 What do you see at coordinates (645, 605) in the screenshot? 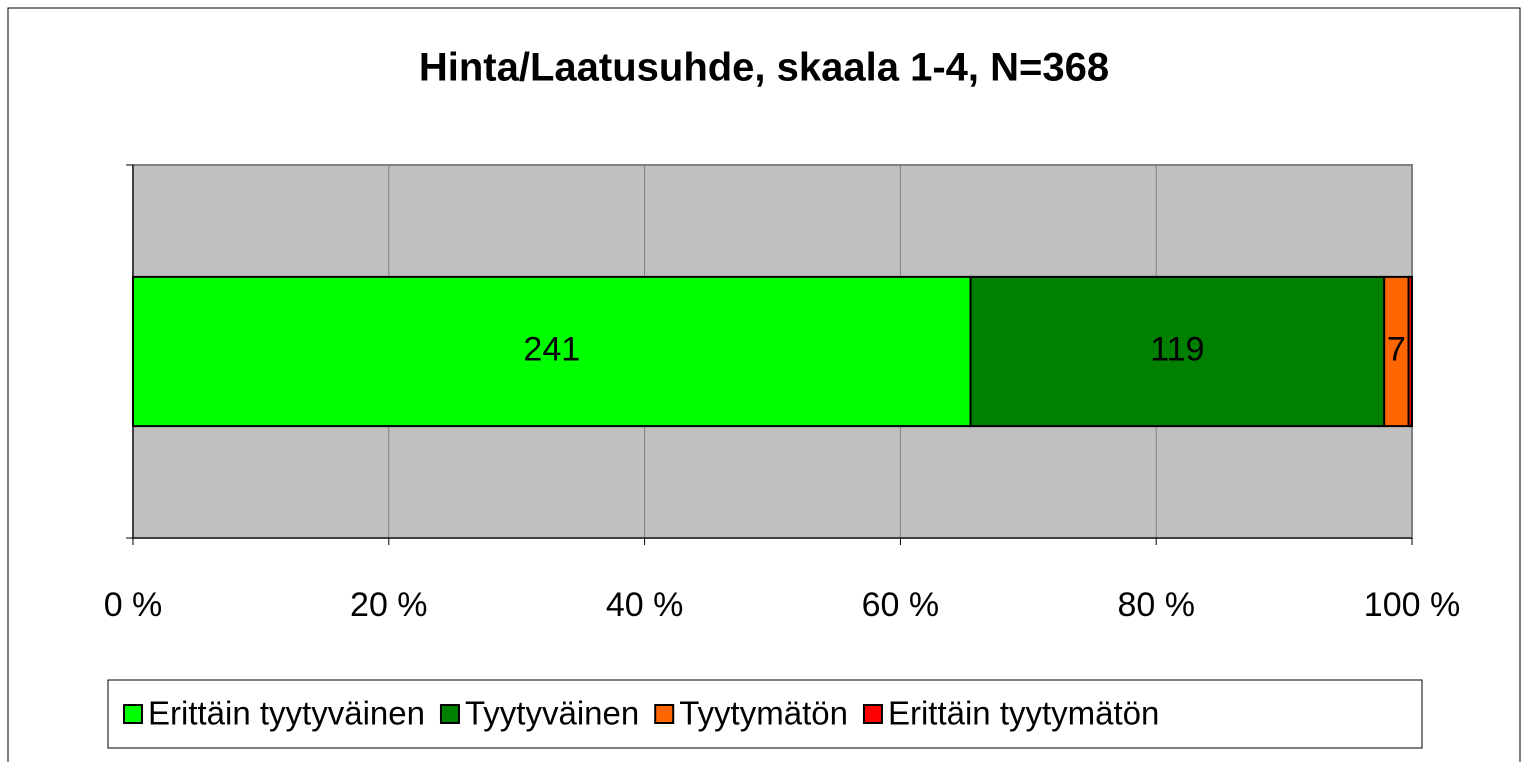
I see `x-tick-label: 40 %` at bounding box center [645, 605].